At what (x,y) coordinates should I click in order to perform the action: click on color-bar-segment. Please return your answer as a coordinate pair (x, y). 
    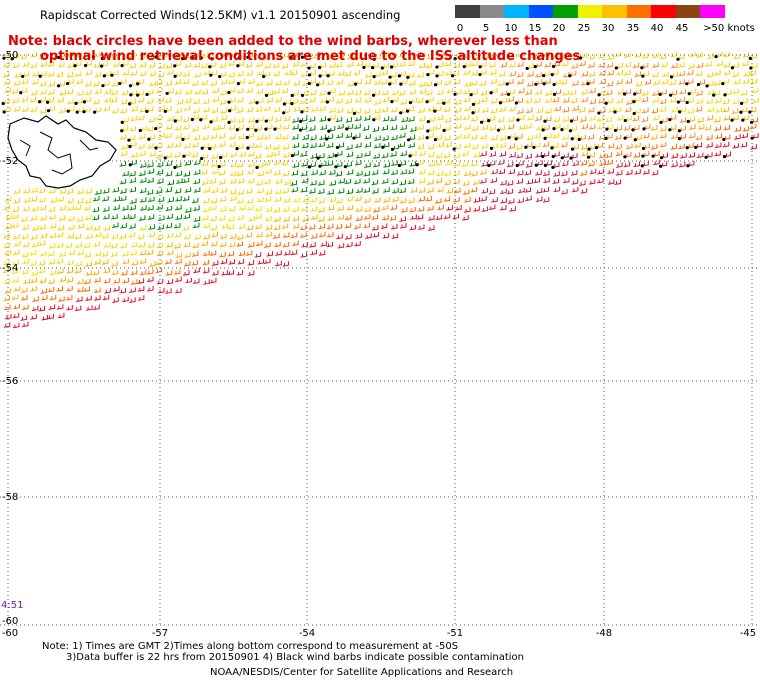
    Looking at the image, I should click on (638, 11).